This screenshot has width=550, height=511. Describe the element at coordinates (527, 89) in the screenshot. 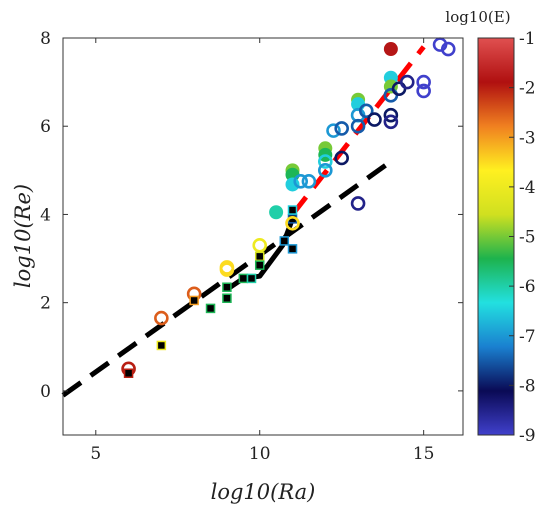

I see `colorbar-tick-label: -2` at that location.